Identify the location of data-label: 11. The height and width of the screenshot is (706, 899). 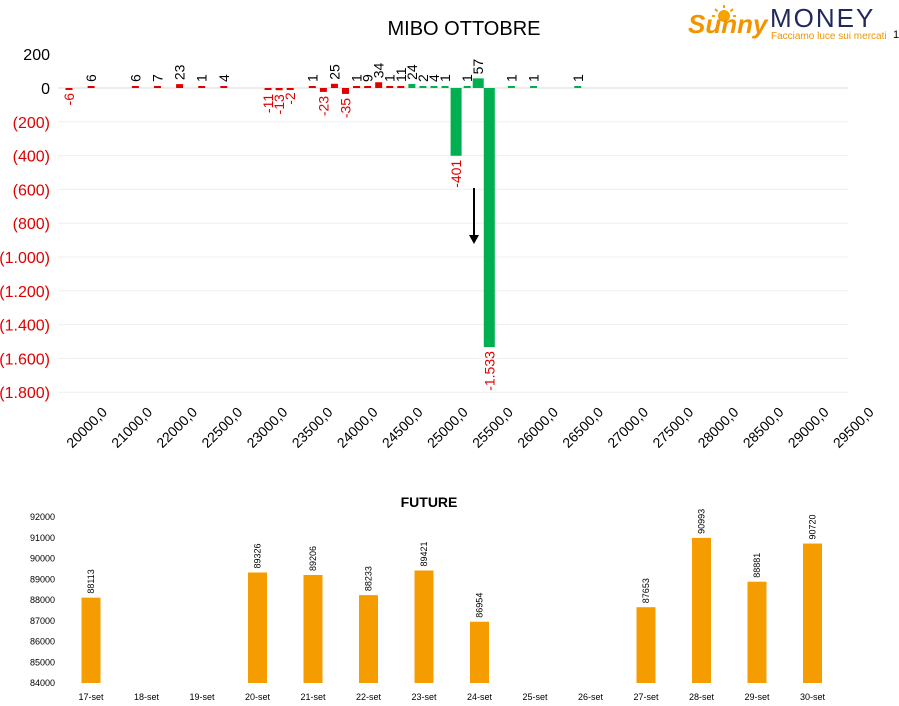
(401, 74).